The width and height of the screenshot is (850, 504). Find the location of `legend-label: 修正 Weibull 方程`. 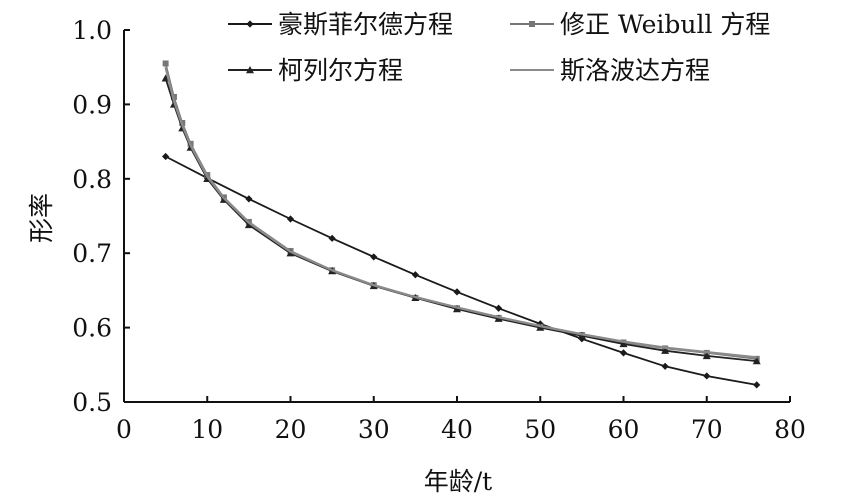

legend-label: 修正 Weibull 方程 is located at coordinates (665, 24).